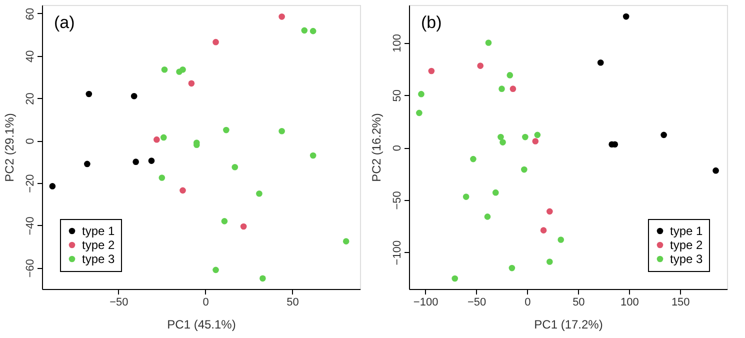  What do you see at coordinates (568, 325) in the screenshot?
I see `x-axis-title: PC1 (17.2%)` at bounding box center [568, 325].